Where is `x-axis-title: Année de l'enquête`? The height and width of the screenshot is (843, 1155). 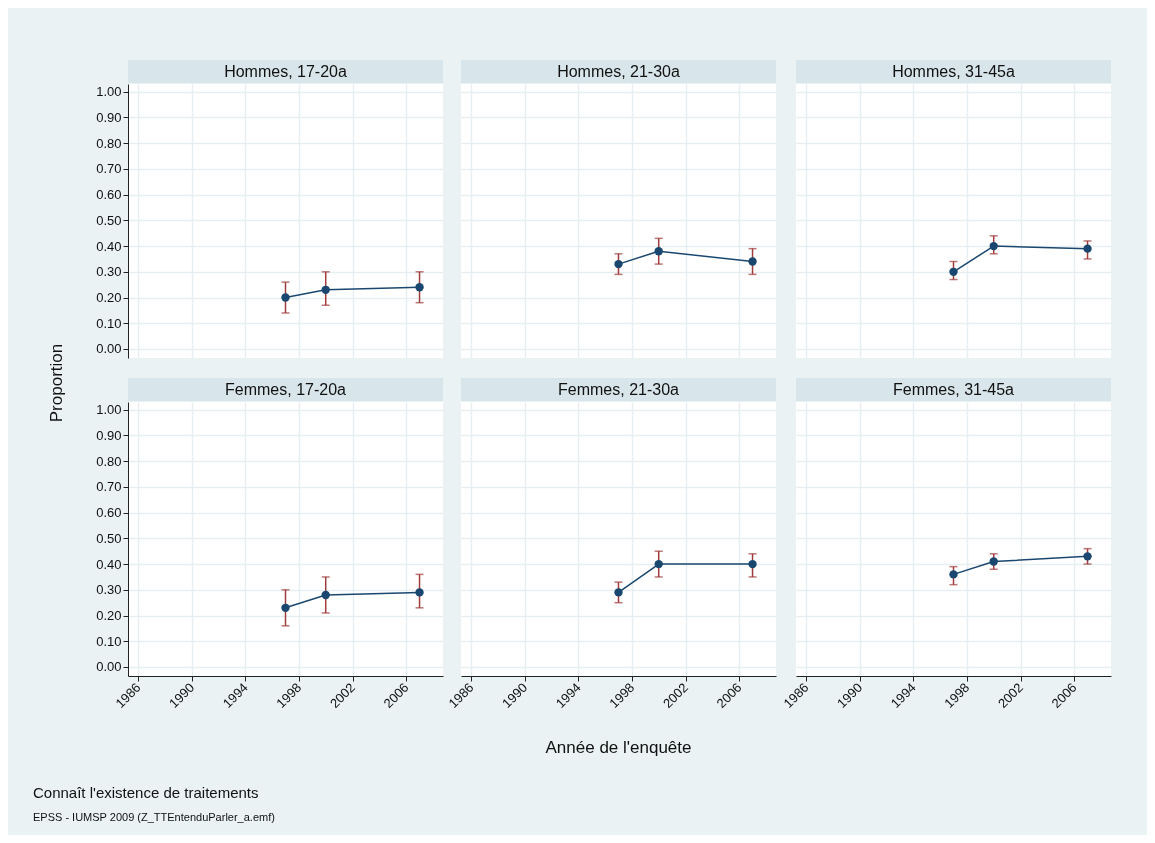 x-axis-title: Année de l'enquête is located at coordinates (618, 748).